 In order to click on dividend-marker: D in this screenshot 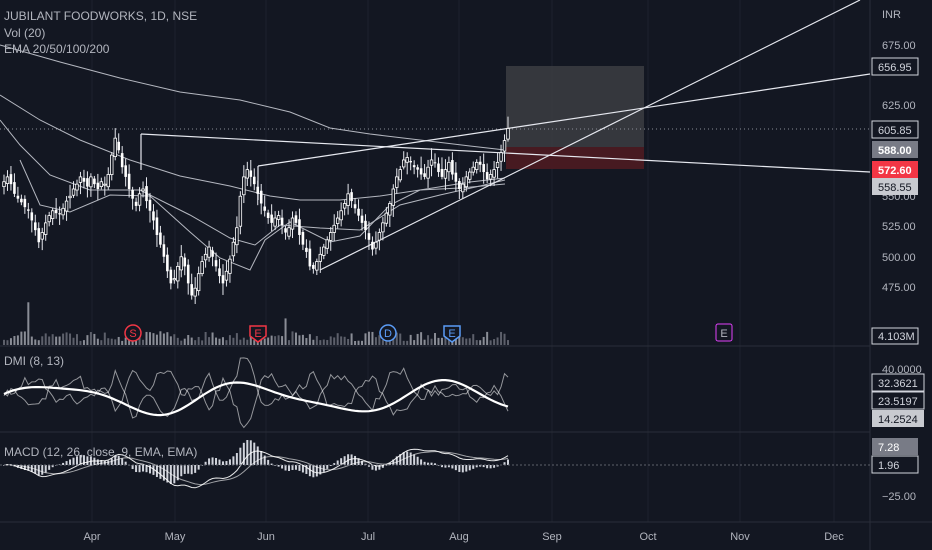, I will do `click(388, 333)`.